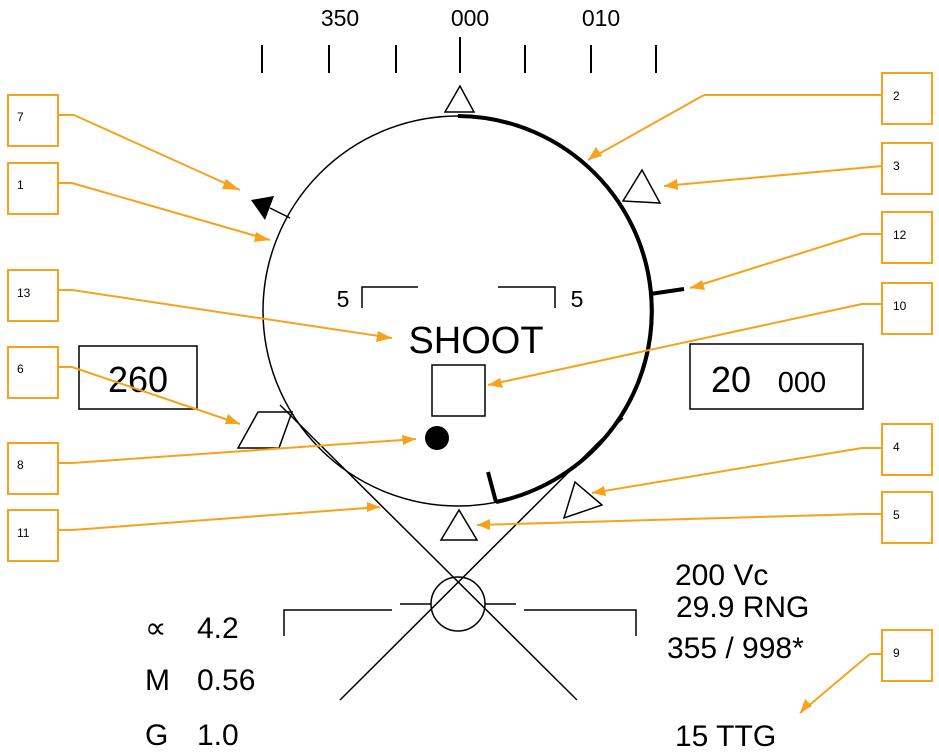 The width and height of the screenshot is (939, 755). I want to click on range-tick, so click(667, 291).